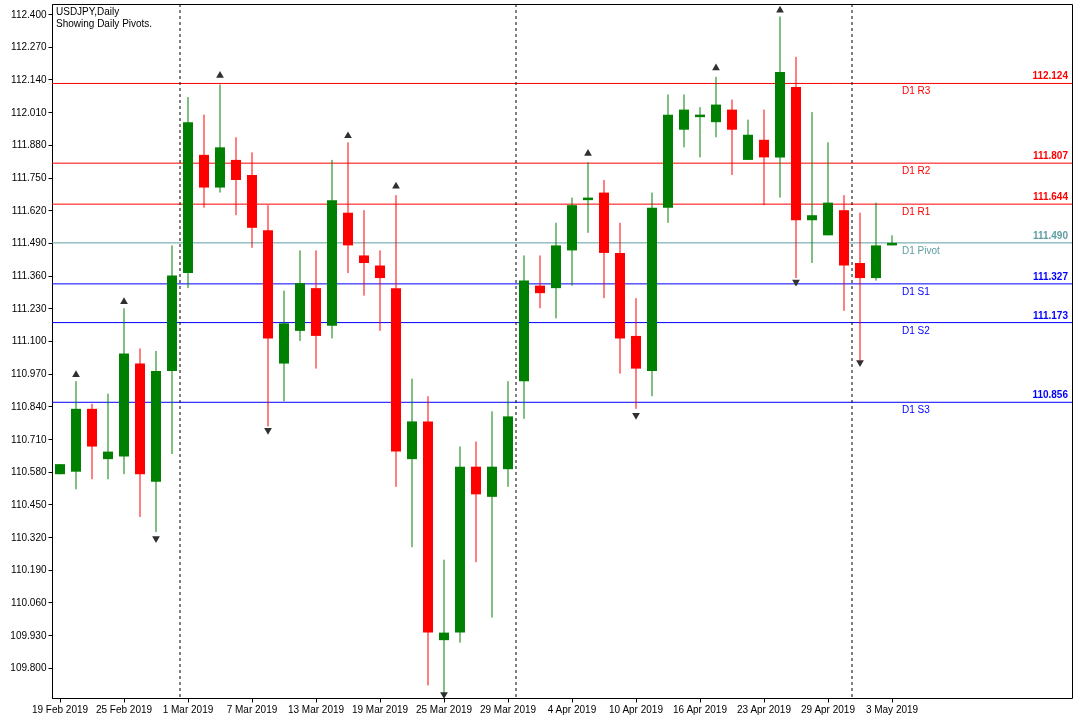 Image resolution: width=1080 pixels, height=720 pixels. I want to click on y-tick-label: 111.360, so click(29, 276).